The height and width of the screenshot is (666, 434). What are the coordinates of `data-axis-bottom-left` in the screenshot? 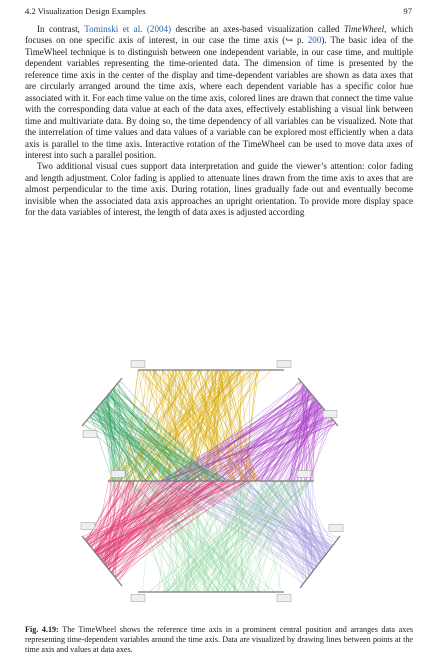 It's located at (102, 561).